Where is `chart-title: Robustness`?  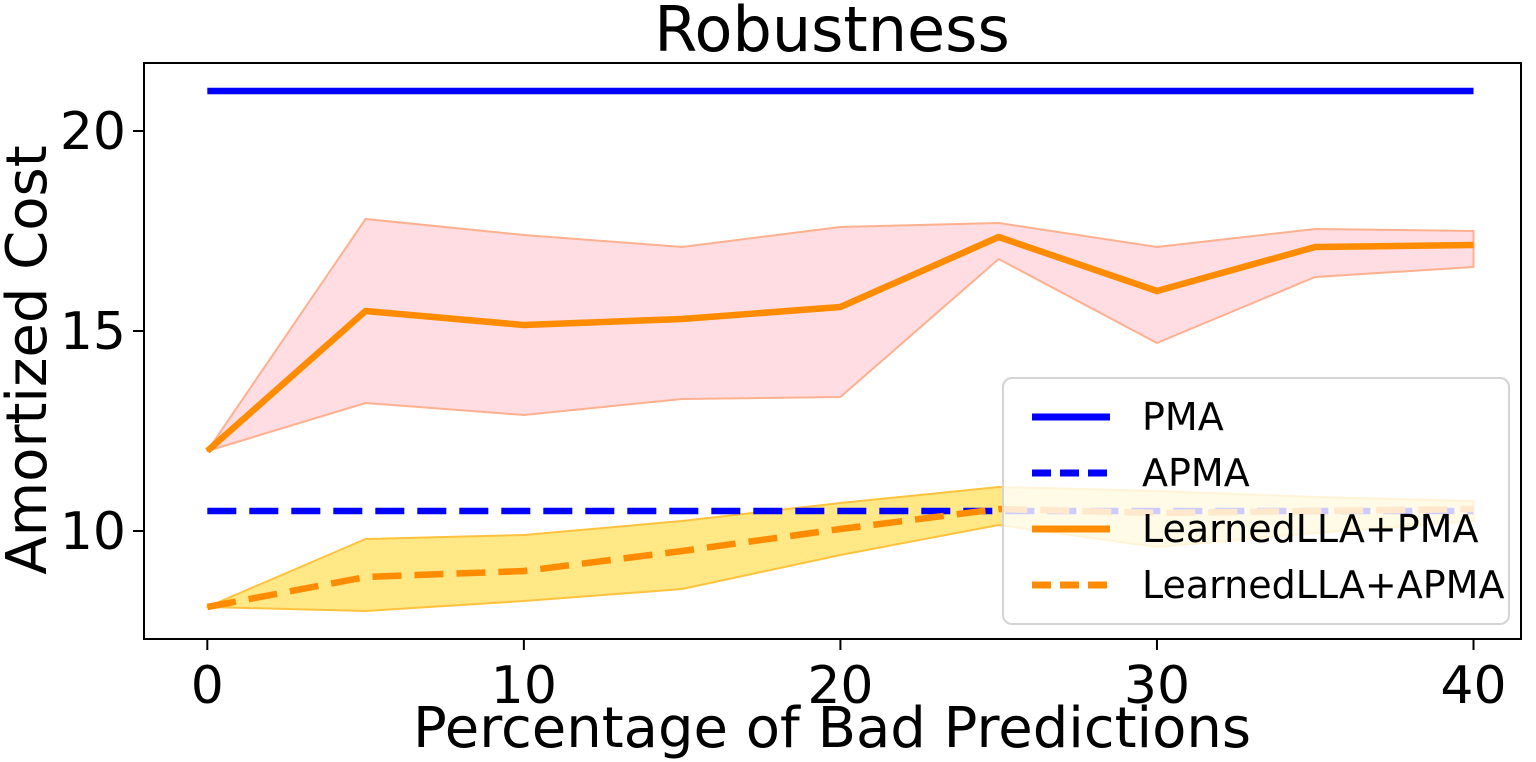 chart-title: Robustness is located at coordinates (832, 33).